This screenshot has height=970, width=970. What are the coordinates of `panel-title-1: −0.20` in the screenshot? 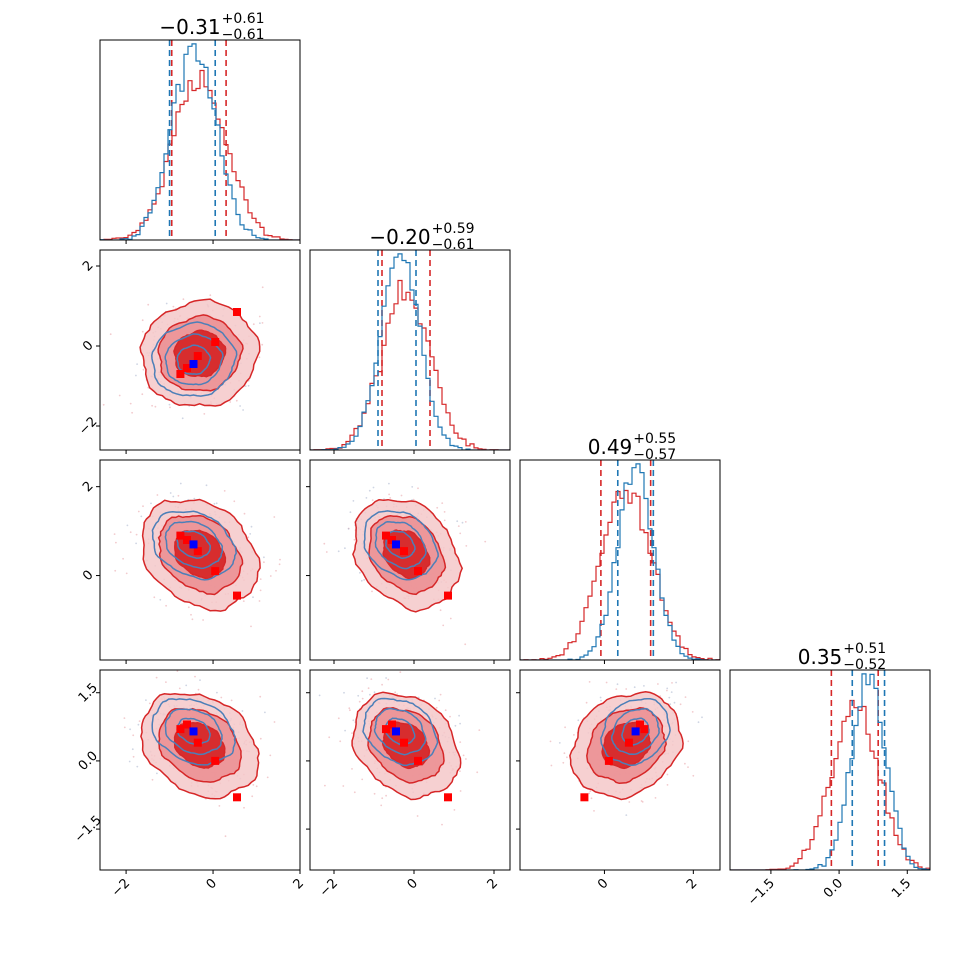 It's located at (399, 237).